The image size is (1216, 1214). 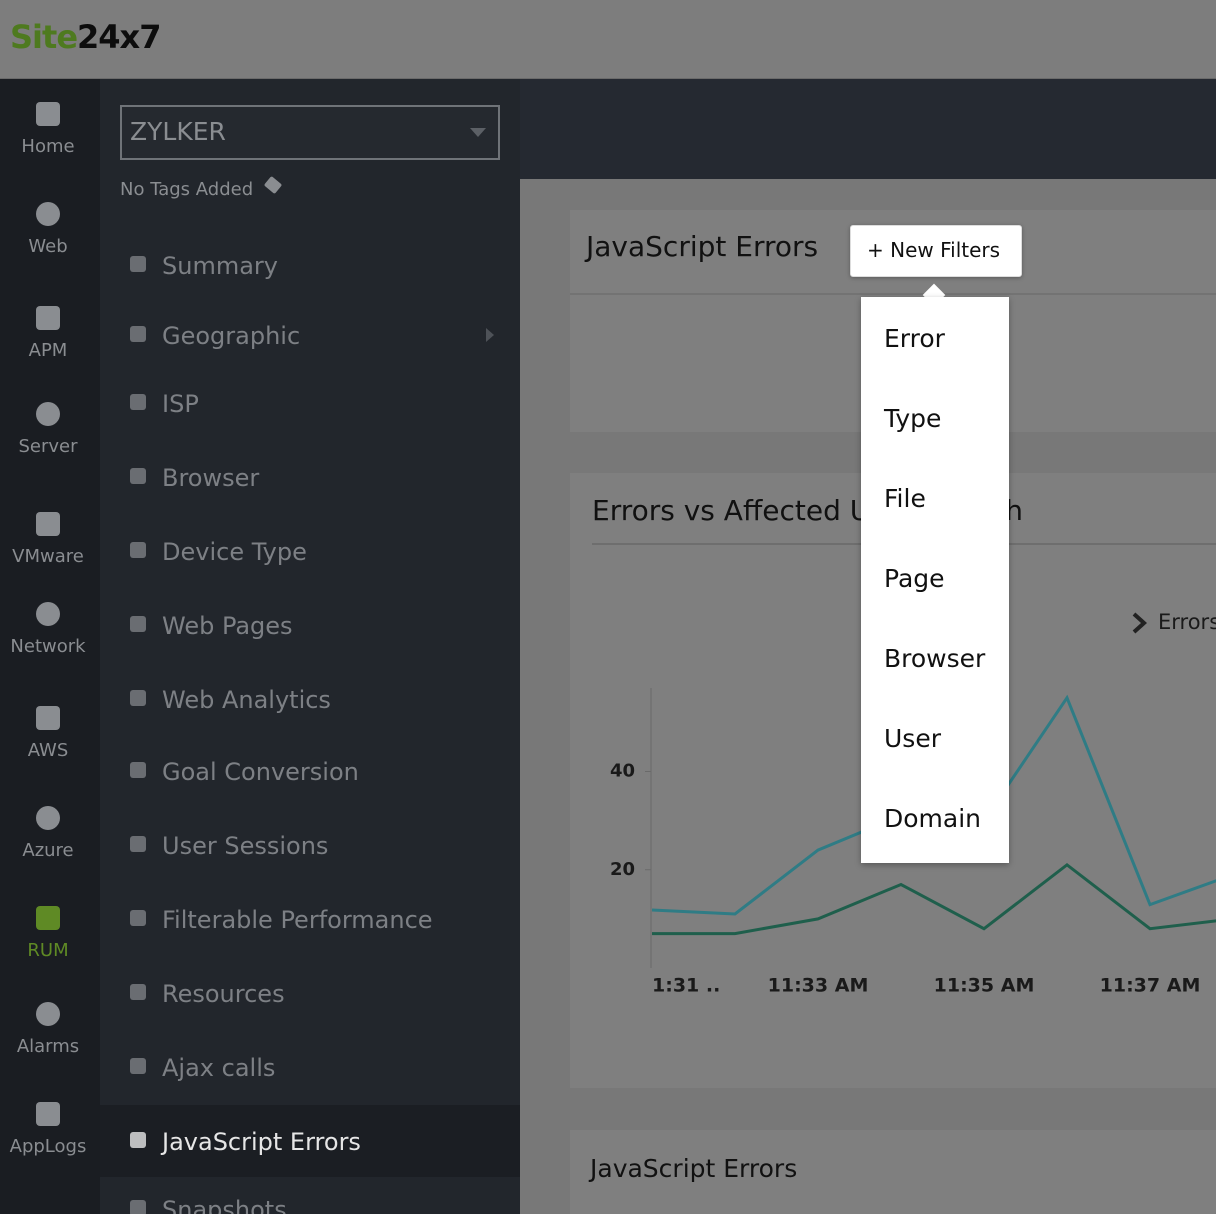 I want to click on sidebar-item: Resources, so click(x=223, y=994).